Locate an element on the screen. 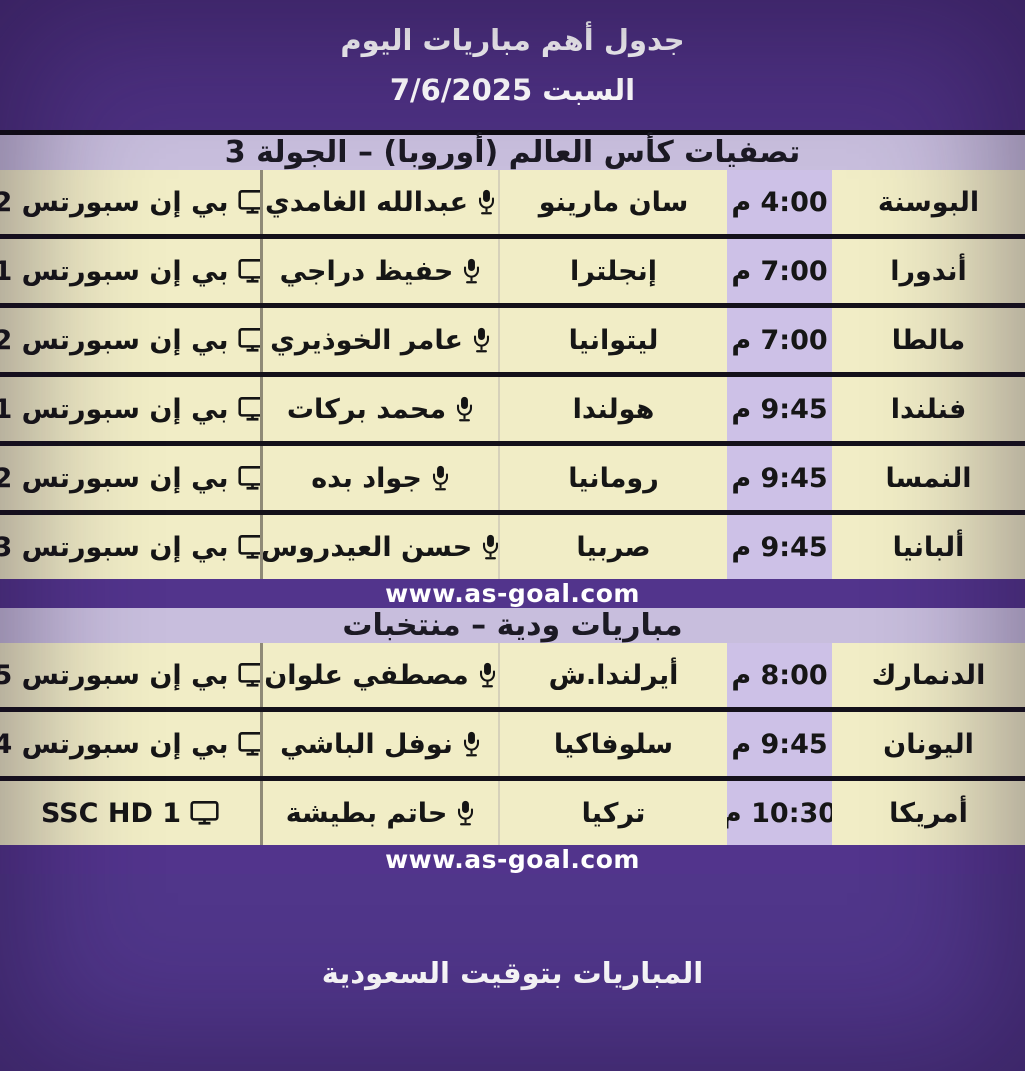 This screenshot has width=1025, height=1071. team2-name: إنجلترا is located at coordinates (613, 271).